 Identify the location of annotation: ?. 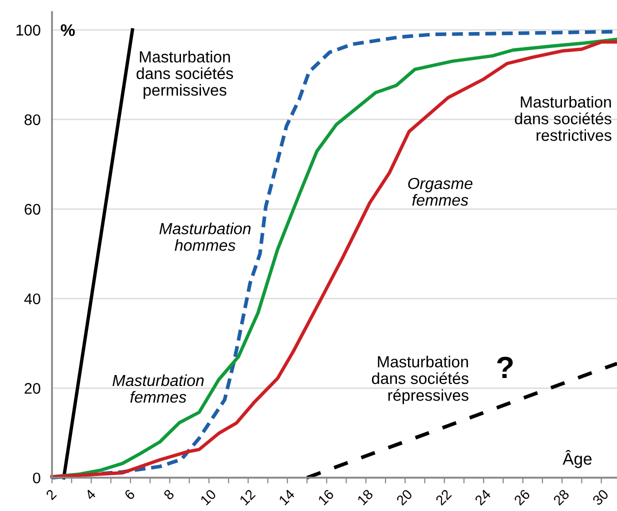
(505, 367).